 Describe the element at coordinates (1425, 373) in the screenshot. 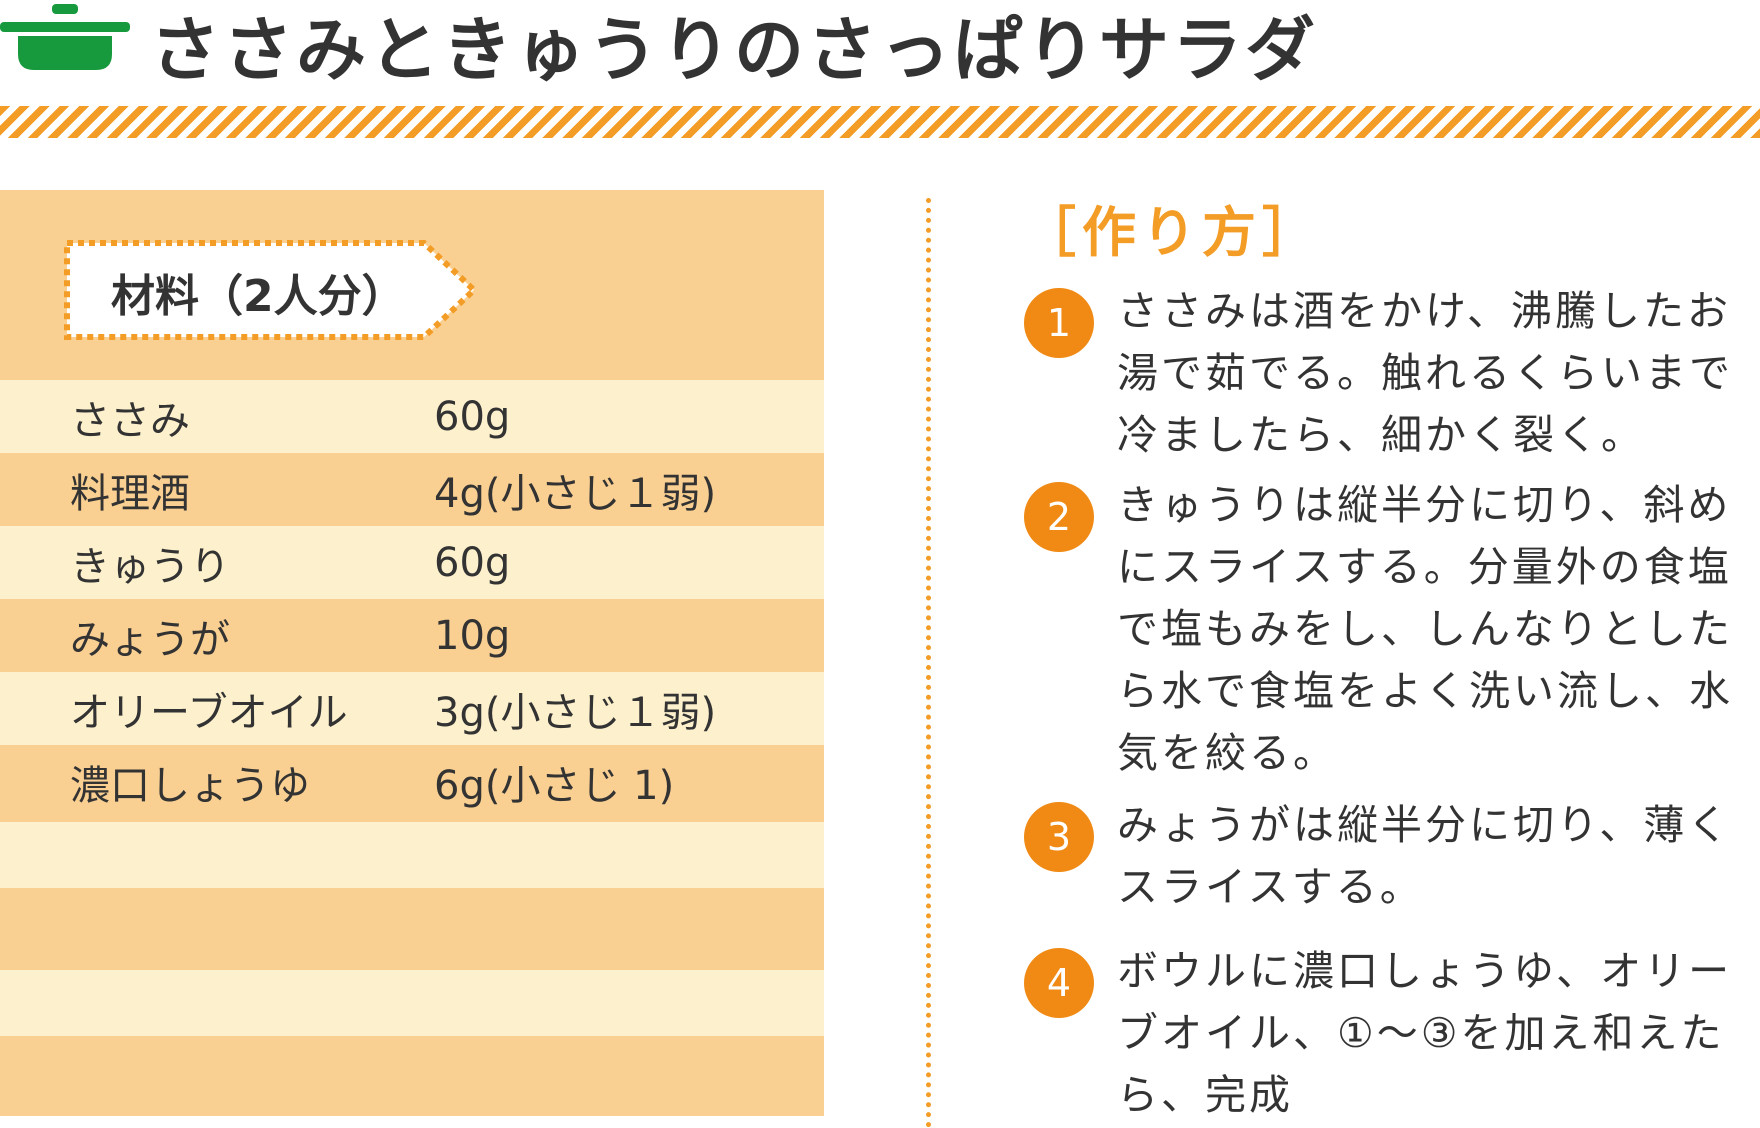

I see `step-text: ささみは酒をかけ、沸騰したお湯で茹でる。触れるくらいまで冷ましたら、細かく裂く。` at that location.